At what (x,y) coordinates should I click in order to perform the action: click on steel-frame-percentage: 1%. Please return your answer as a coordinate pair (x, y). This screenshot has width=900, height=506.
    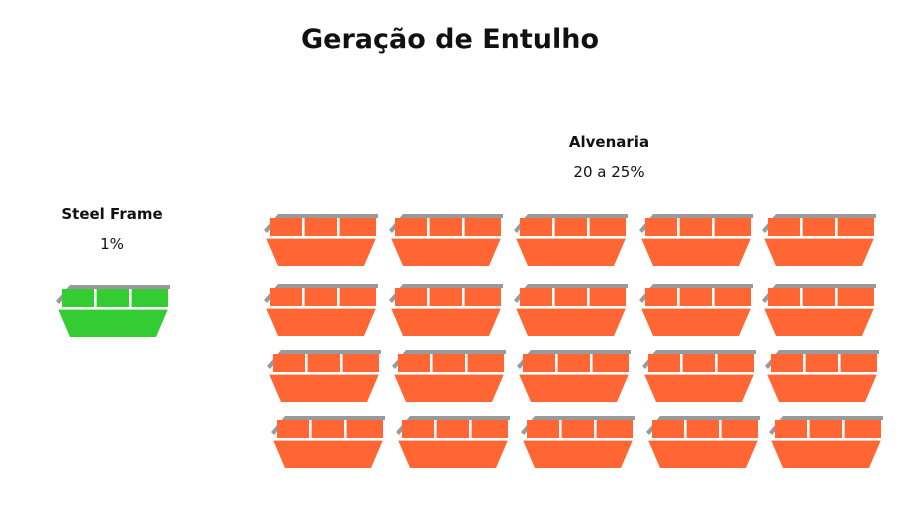
    Looking at the image, I should click on (112, 244).